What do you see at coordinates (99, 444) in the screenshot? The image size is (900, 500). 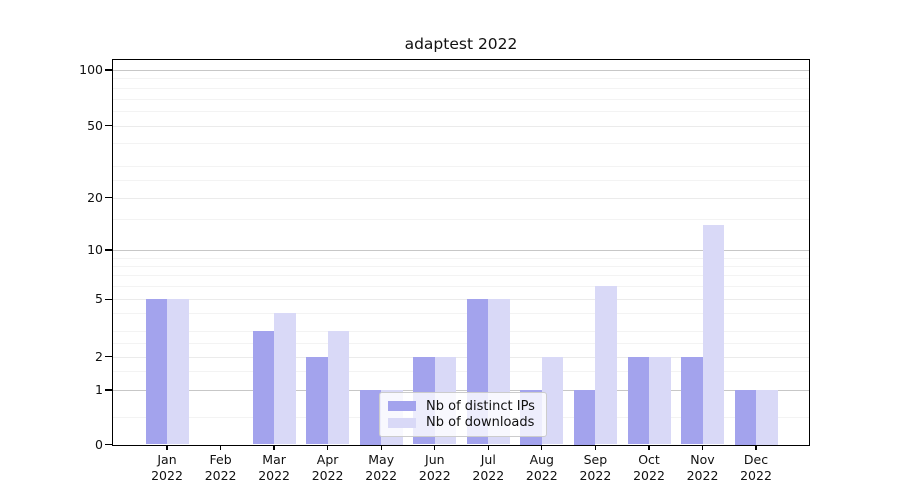 I see `y-tick-label-0: 0` at bounding box center [99, 444].